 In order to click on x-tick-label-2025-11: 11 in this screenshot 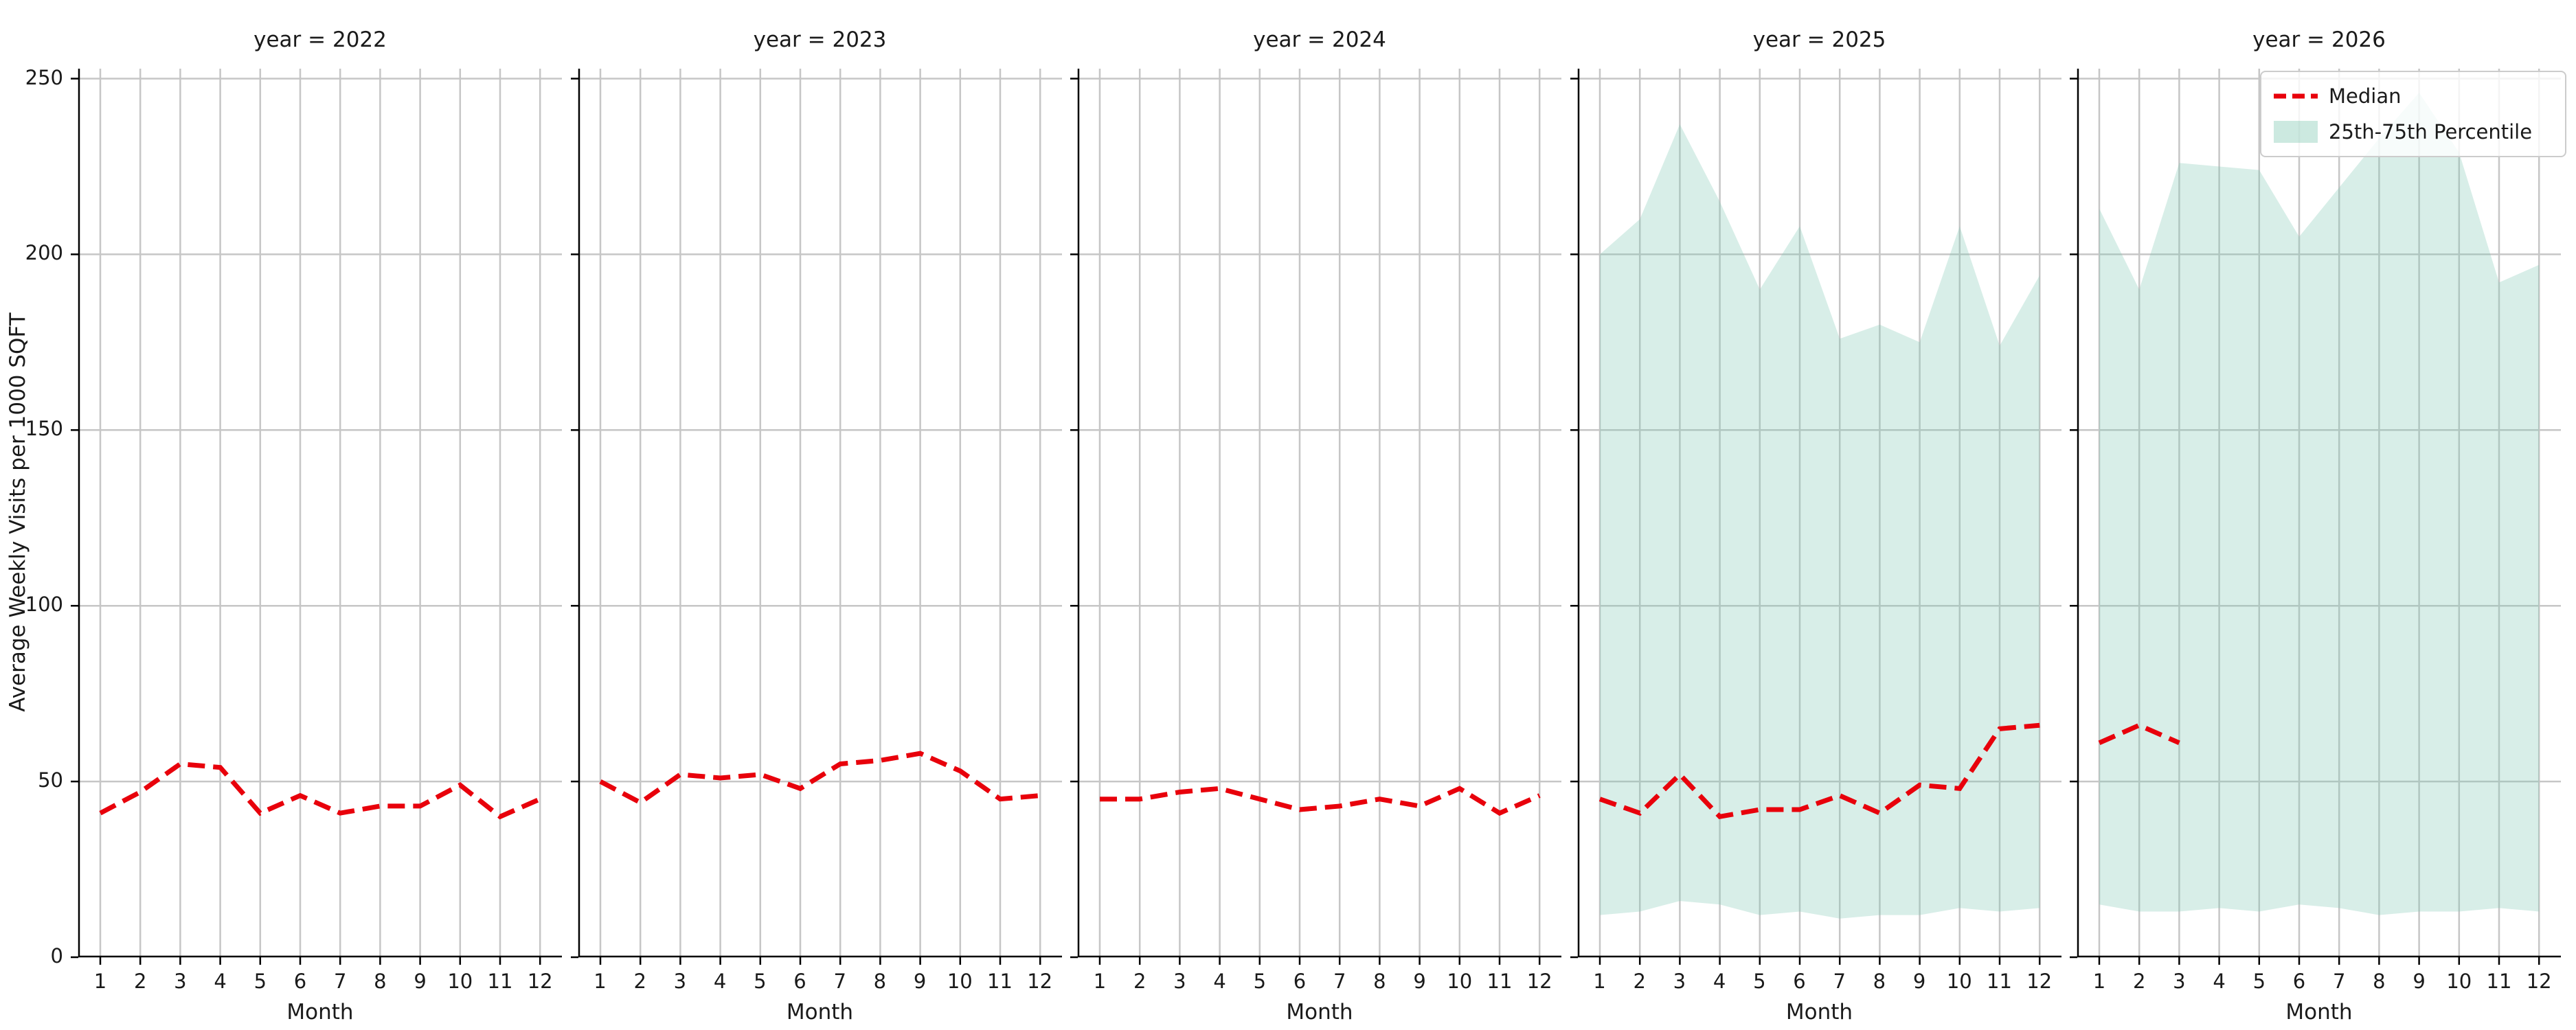, I will do `click(1999, 981)`.